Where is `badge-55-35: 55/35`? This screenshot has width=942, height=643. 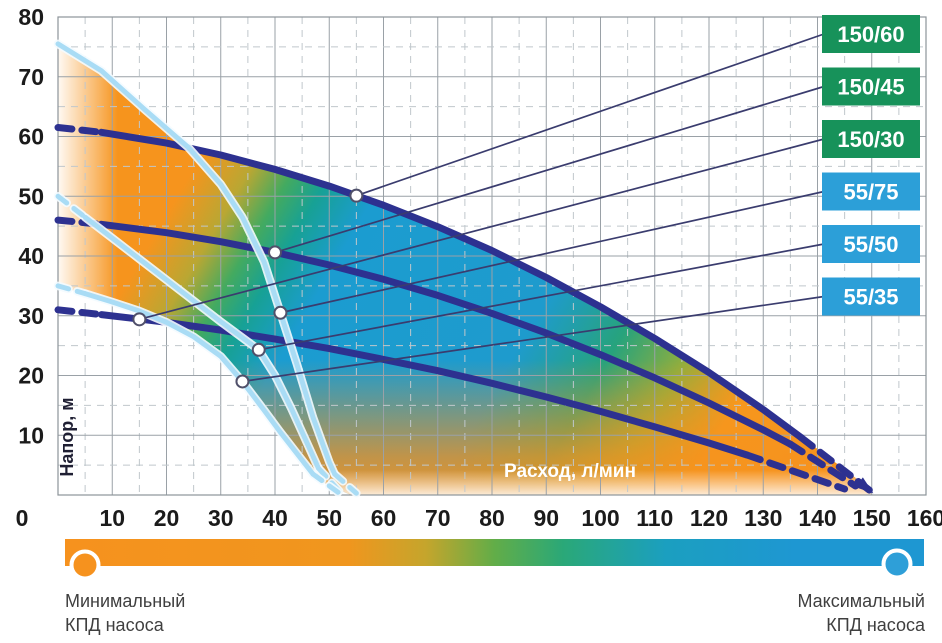
badge-55-35: 55/35 is located at coordinates (871, 296).